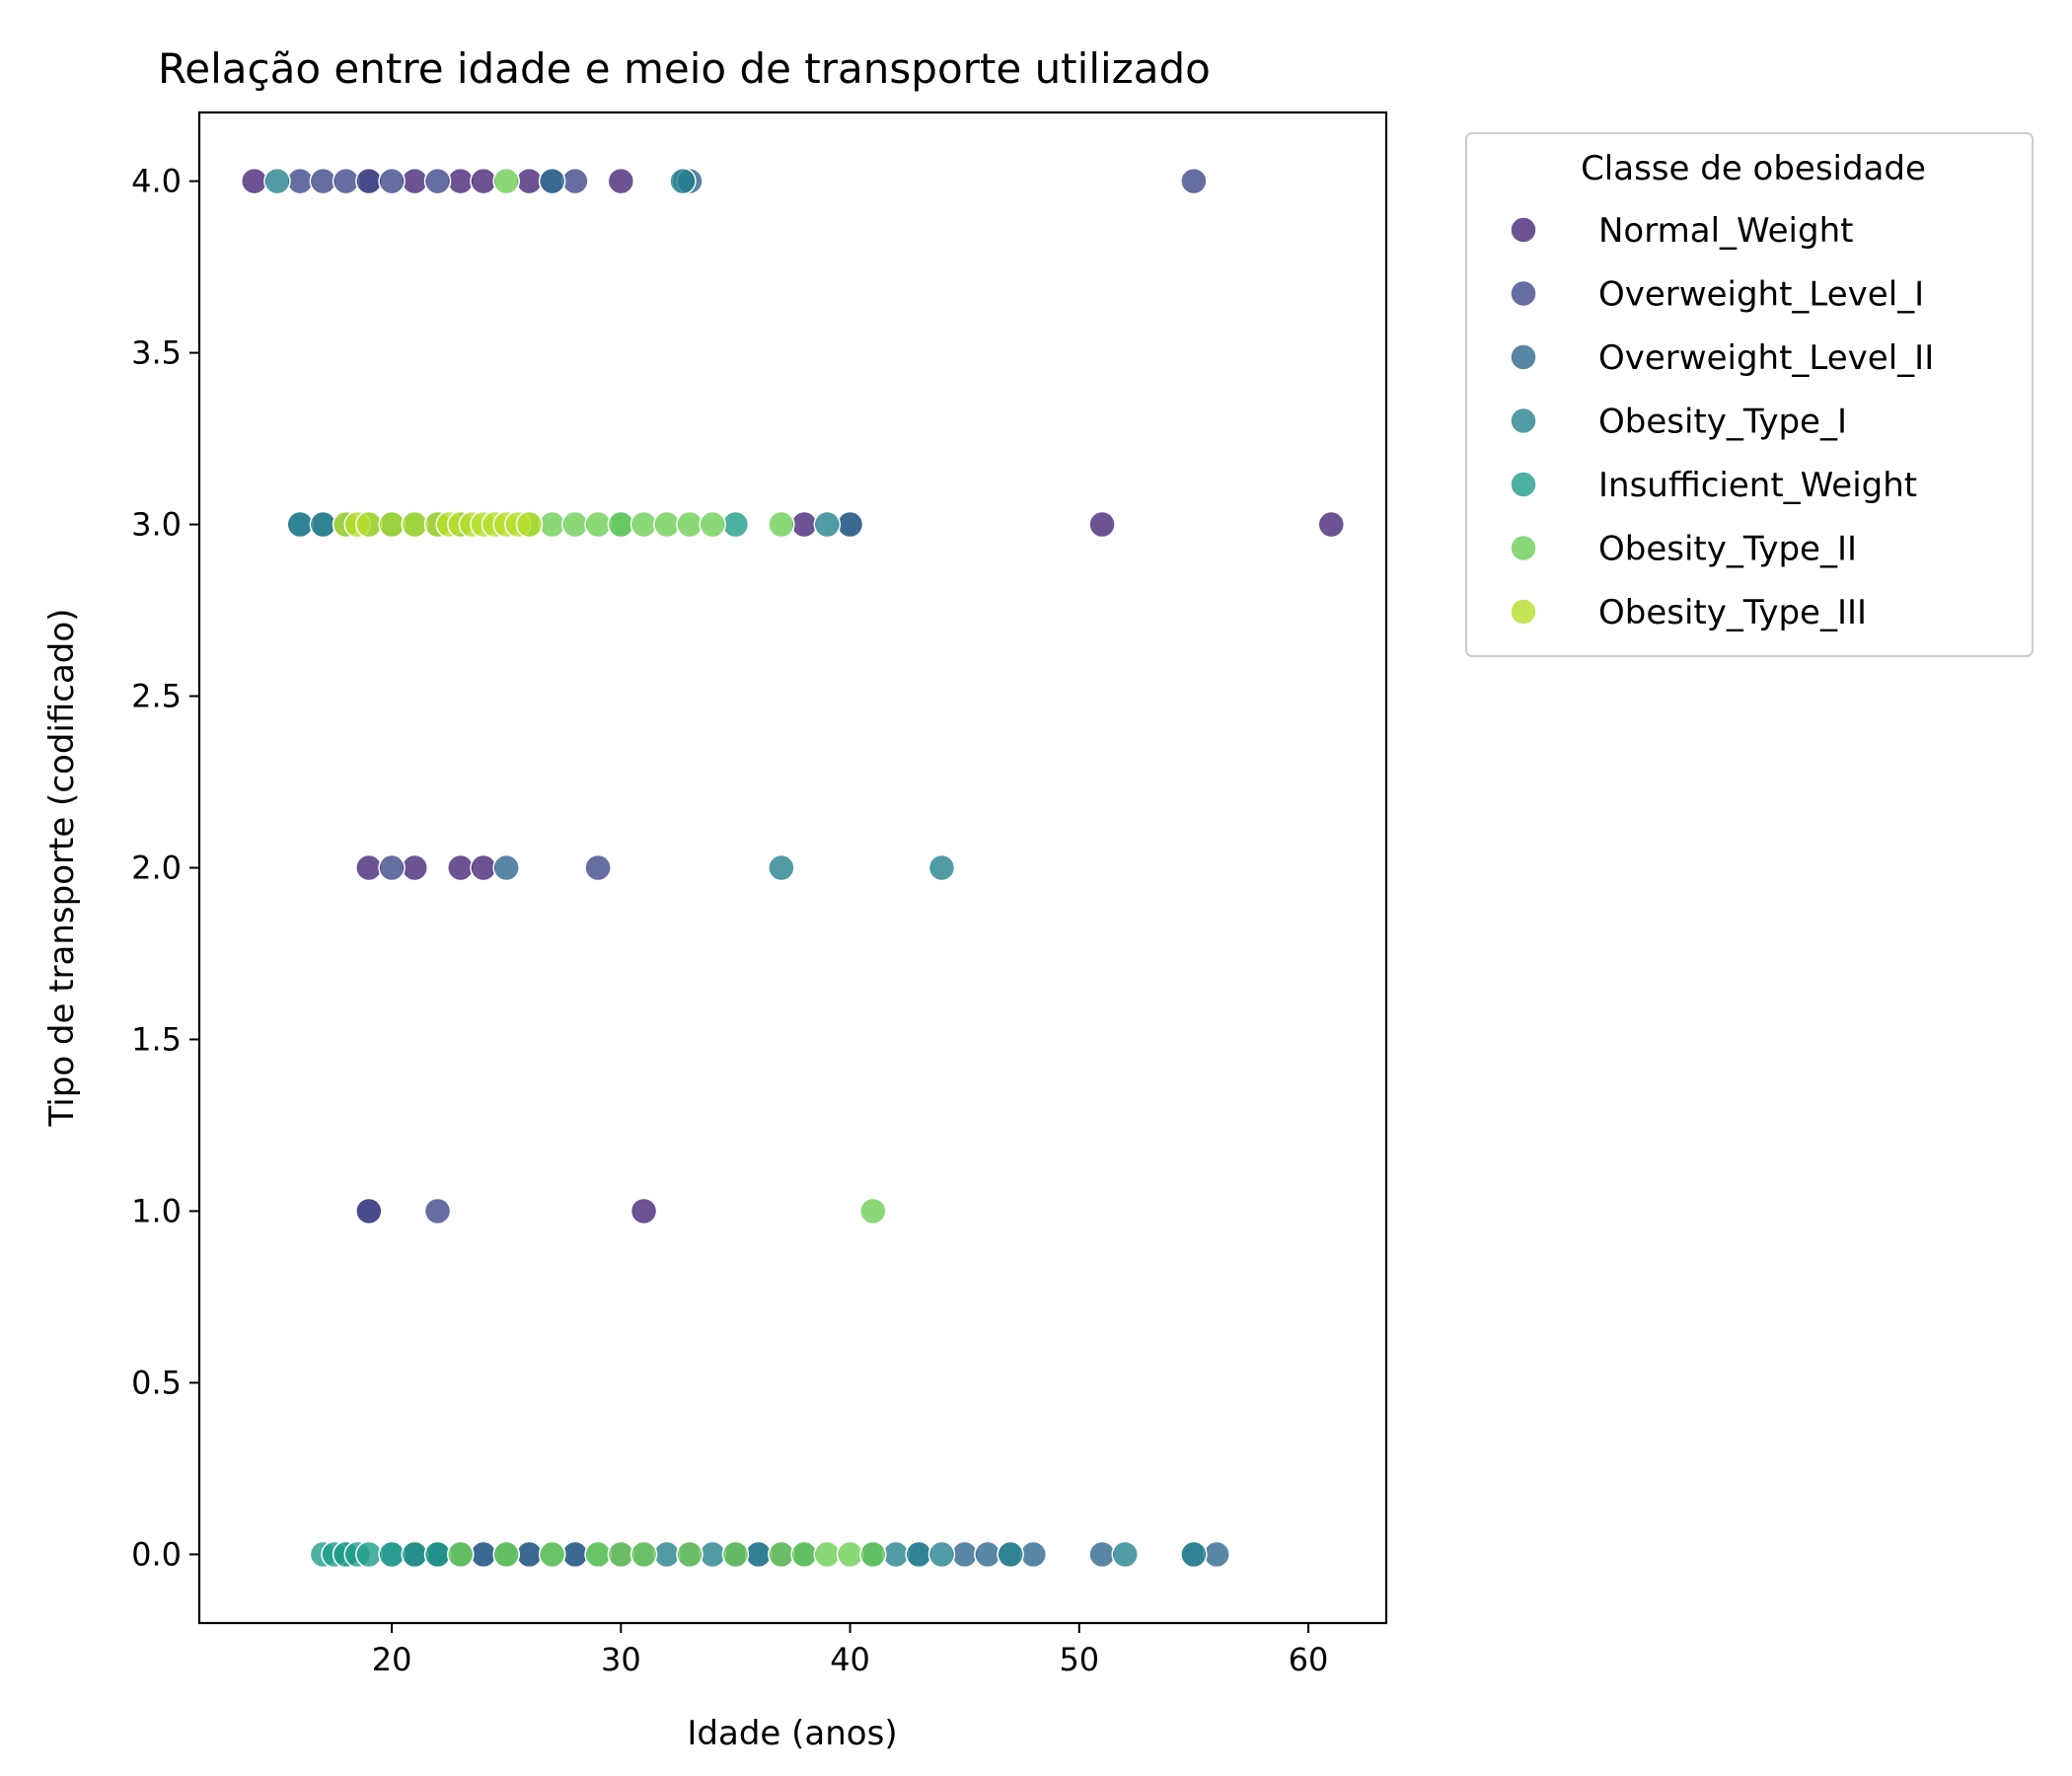 The height and width of the screenshot is (1776, 2072). Describe the element at coordinates (792, 1734) in the screenshot. I see `x-axis-label: Idade (anos)` at that location.